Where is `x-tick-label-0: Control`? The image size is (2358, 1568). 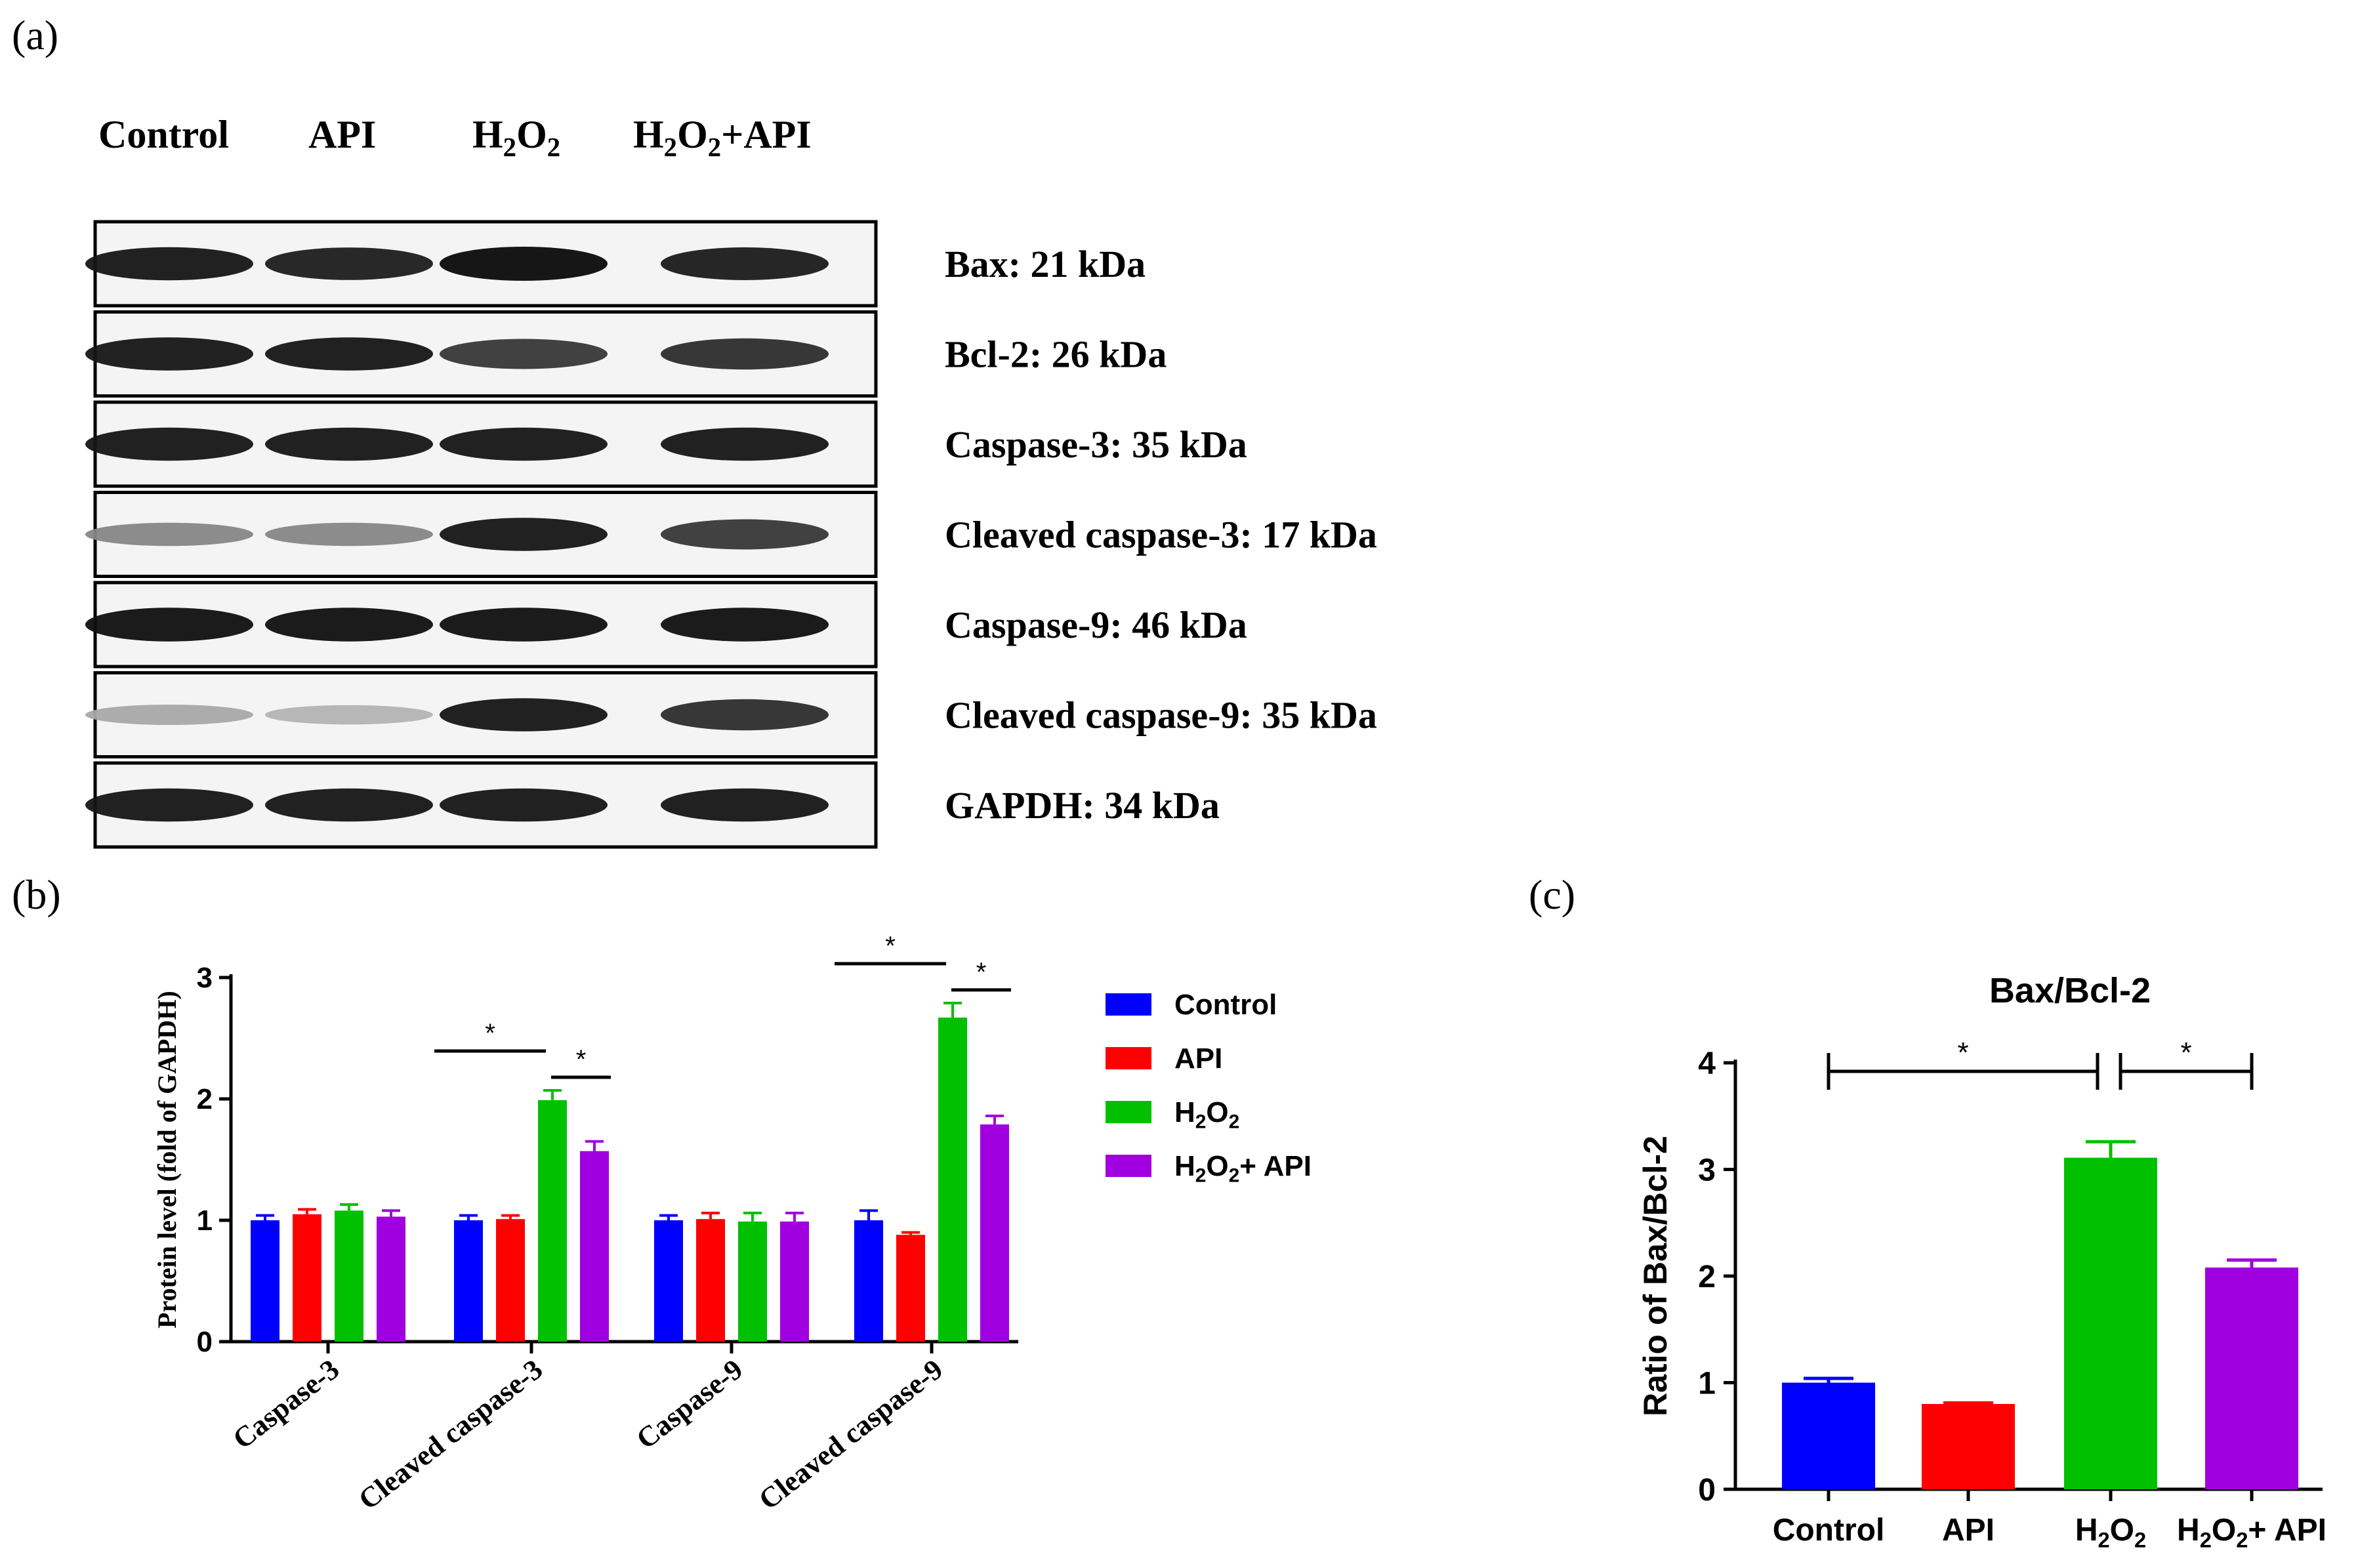
x-tick-label-0: Control is located at coordinates (1829, 1530).